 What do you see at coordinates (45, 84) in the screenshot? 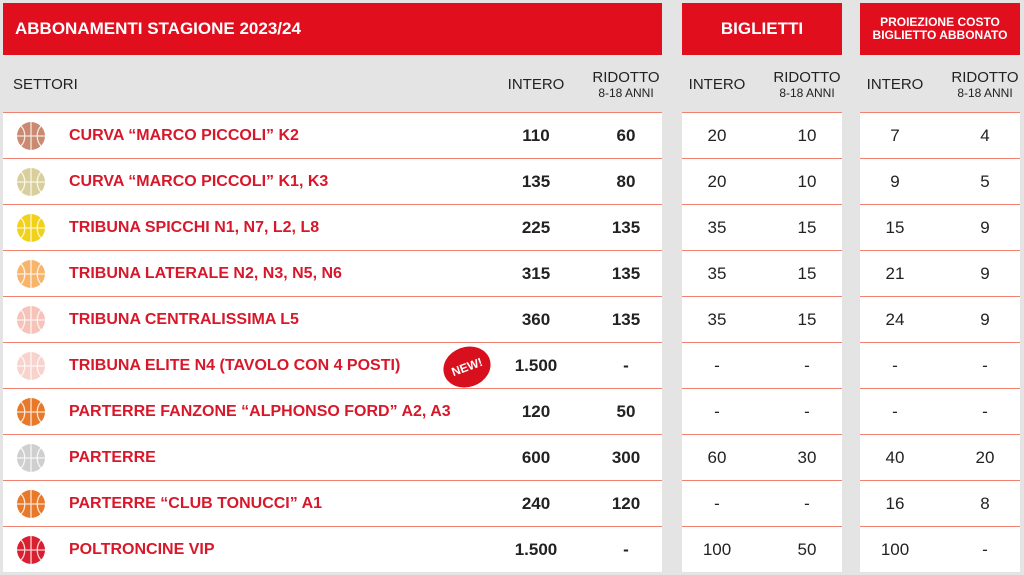
I see `sectors-column-header: SETTORI` at bounding box center [45, 84].